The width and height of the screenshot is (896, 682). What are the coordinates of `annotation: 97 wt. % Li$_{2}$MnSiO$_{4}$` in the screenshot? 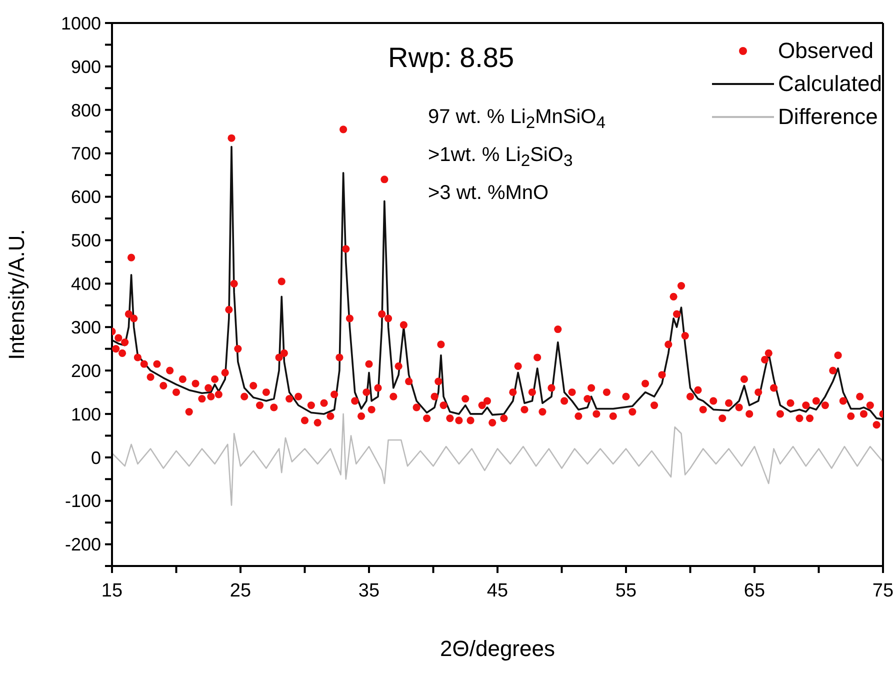 It's located at (517, 119).